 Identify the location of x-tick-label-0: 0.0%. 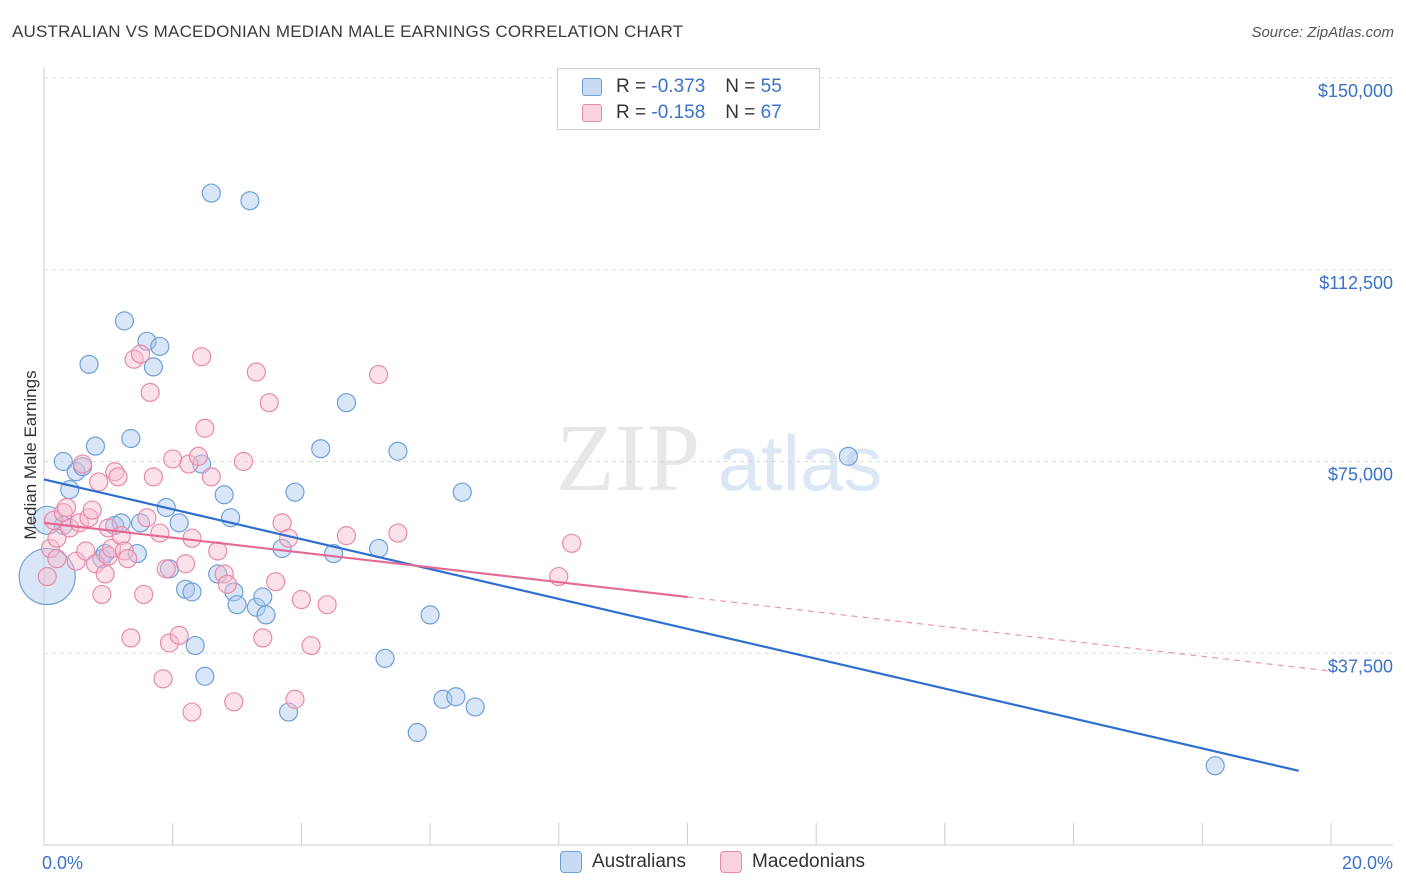
(62, 863).